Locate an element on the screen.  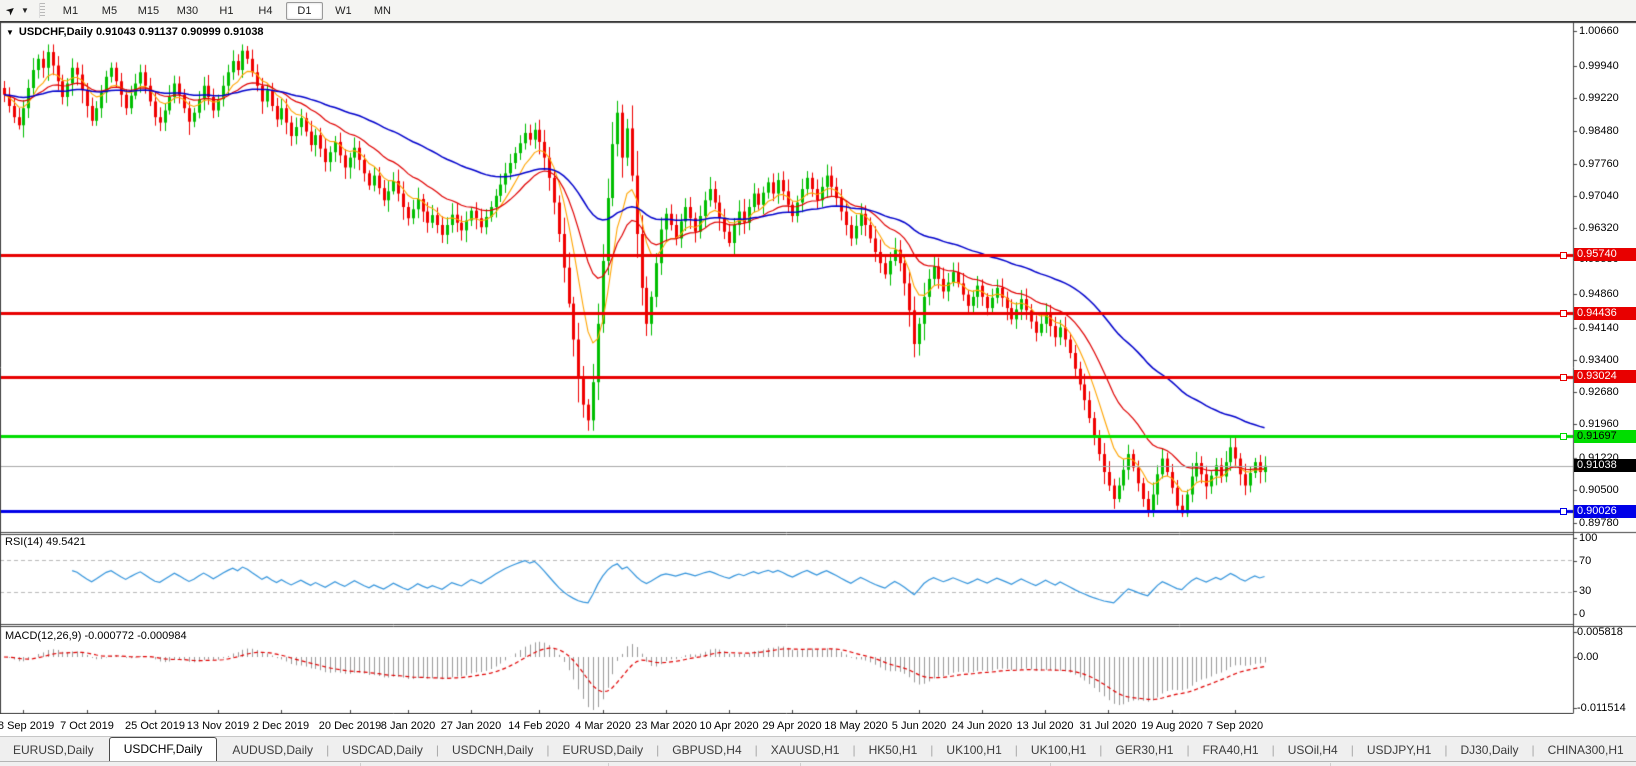
chart-tab-usdcad-daily: USDCAD,Daily is located at coordinates (382, 750).